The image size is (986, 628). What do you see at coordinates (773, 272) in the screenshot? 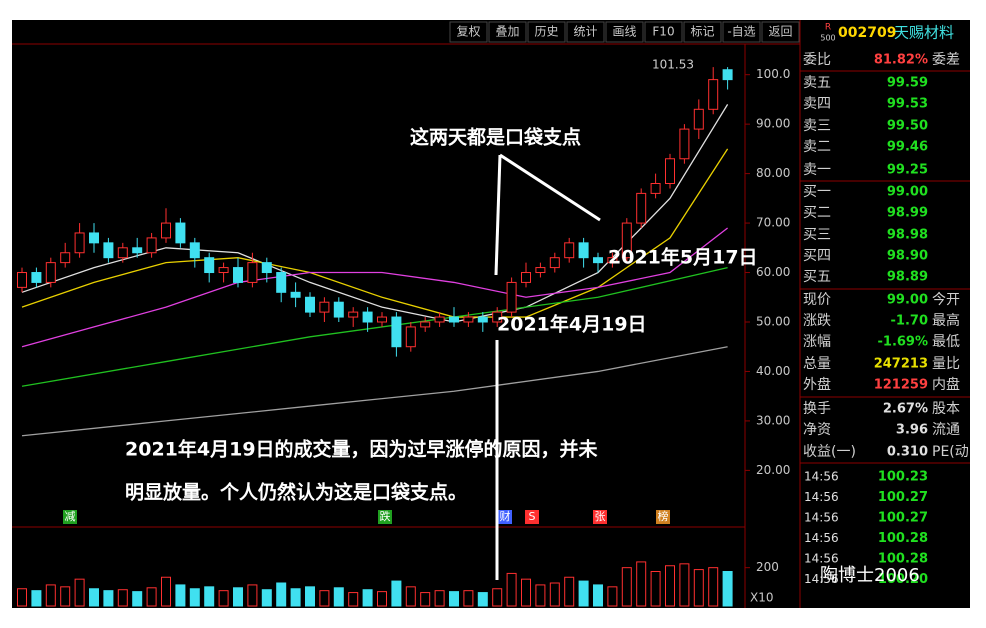
I see `y-tick-label: 60.00` at bounding box center [773, 272].